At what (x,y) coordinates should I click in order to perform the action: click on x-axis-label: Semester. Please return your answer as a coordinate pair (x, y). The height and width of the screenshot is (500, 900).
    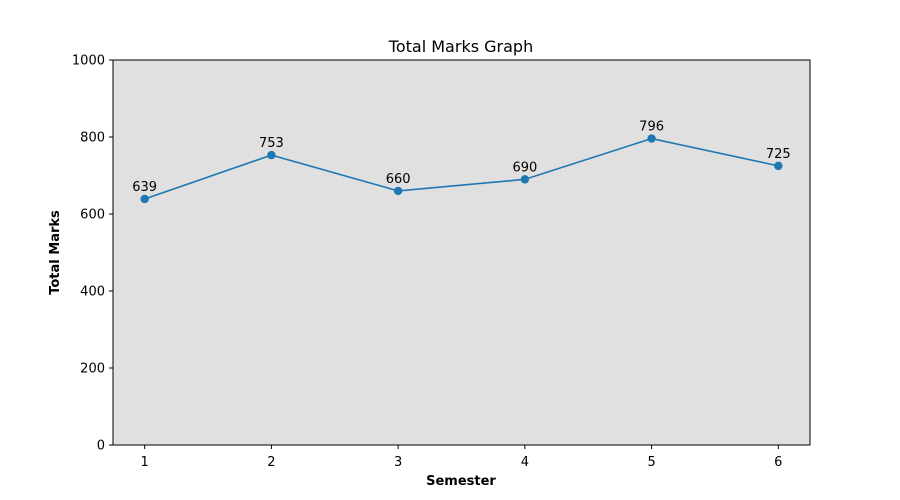
    Looking at the image, I should click on (461, 481).